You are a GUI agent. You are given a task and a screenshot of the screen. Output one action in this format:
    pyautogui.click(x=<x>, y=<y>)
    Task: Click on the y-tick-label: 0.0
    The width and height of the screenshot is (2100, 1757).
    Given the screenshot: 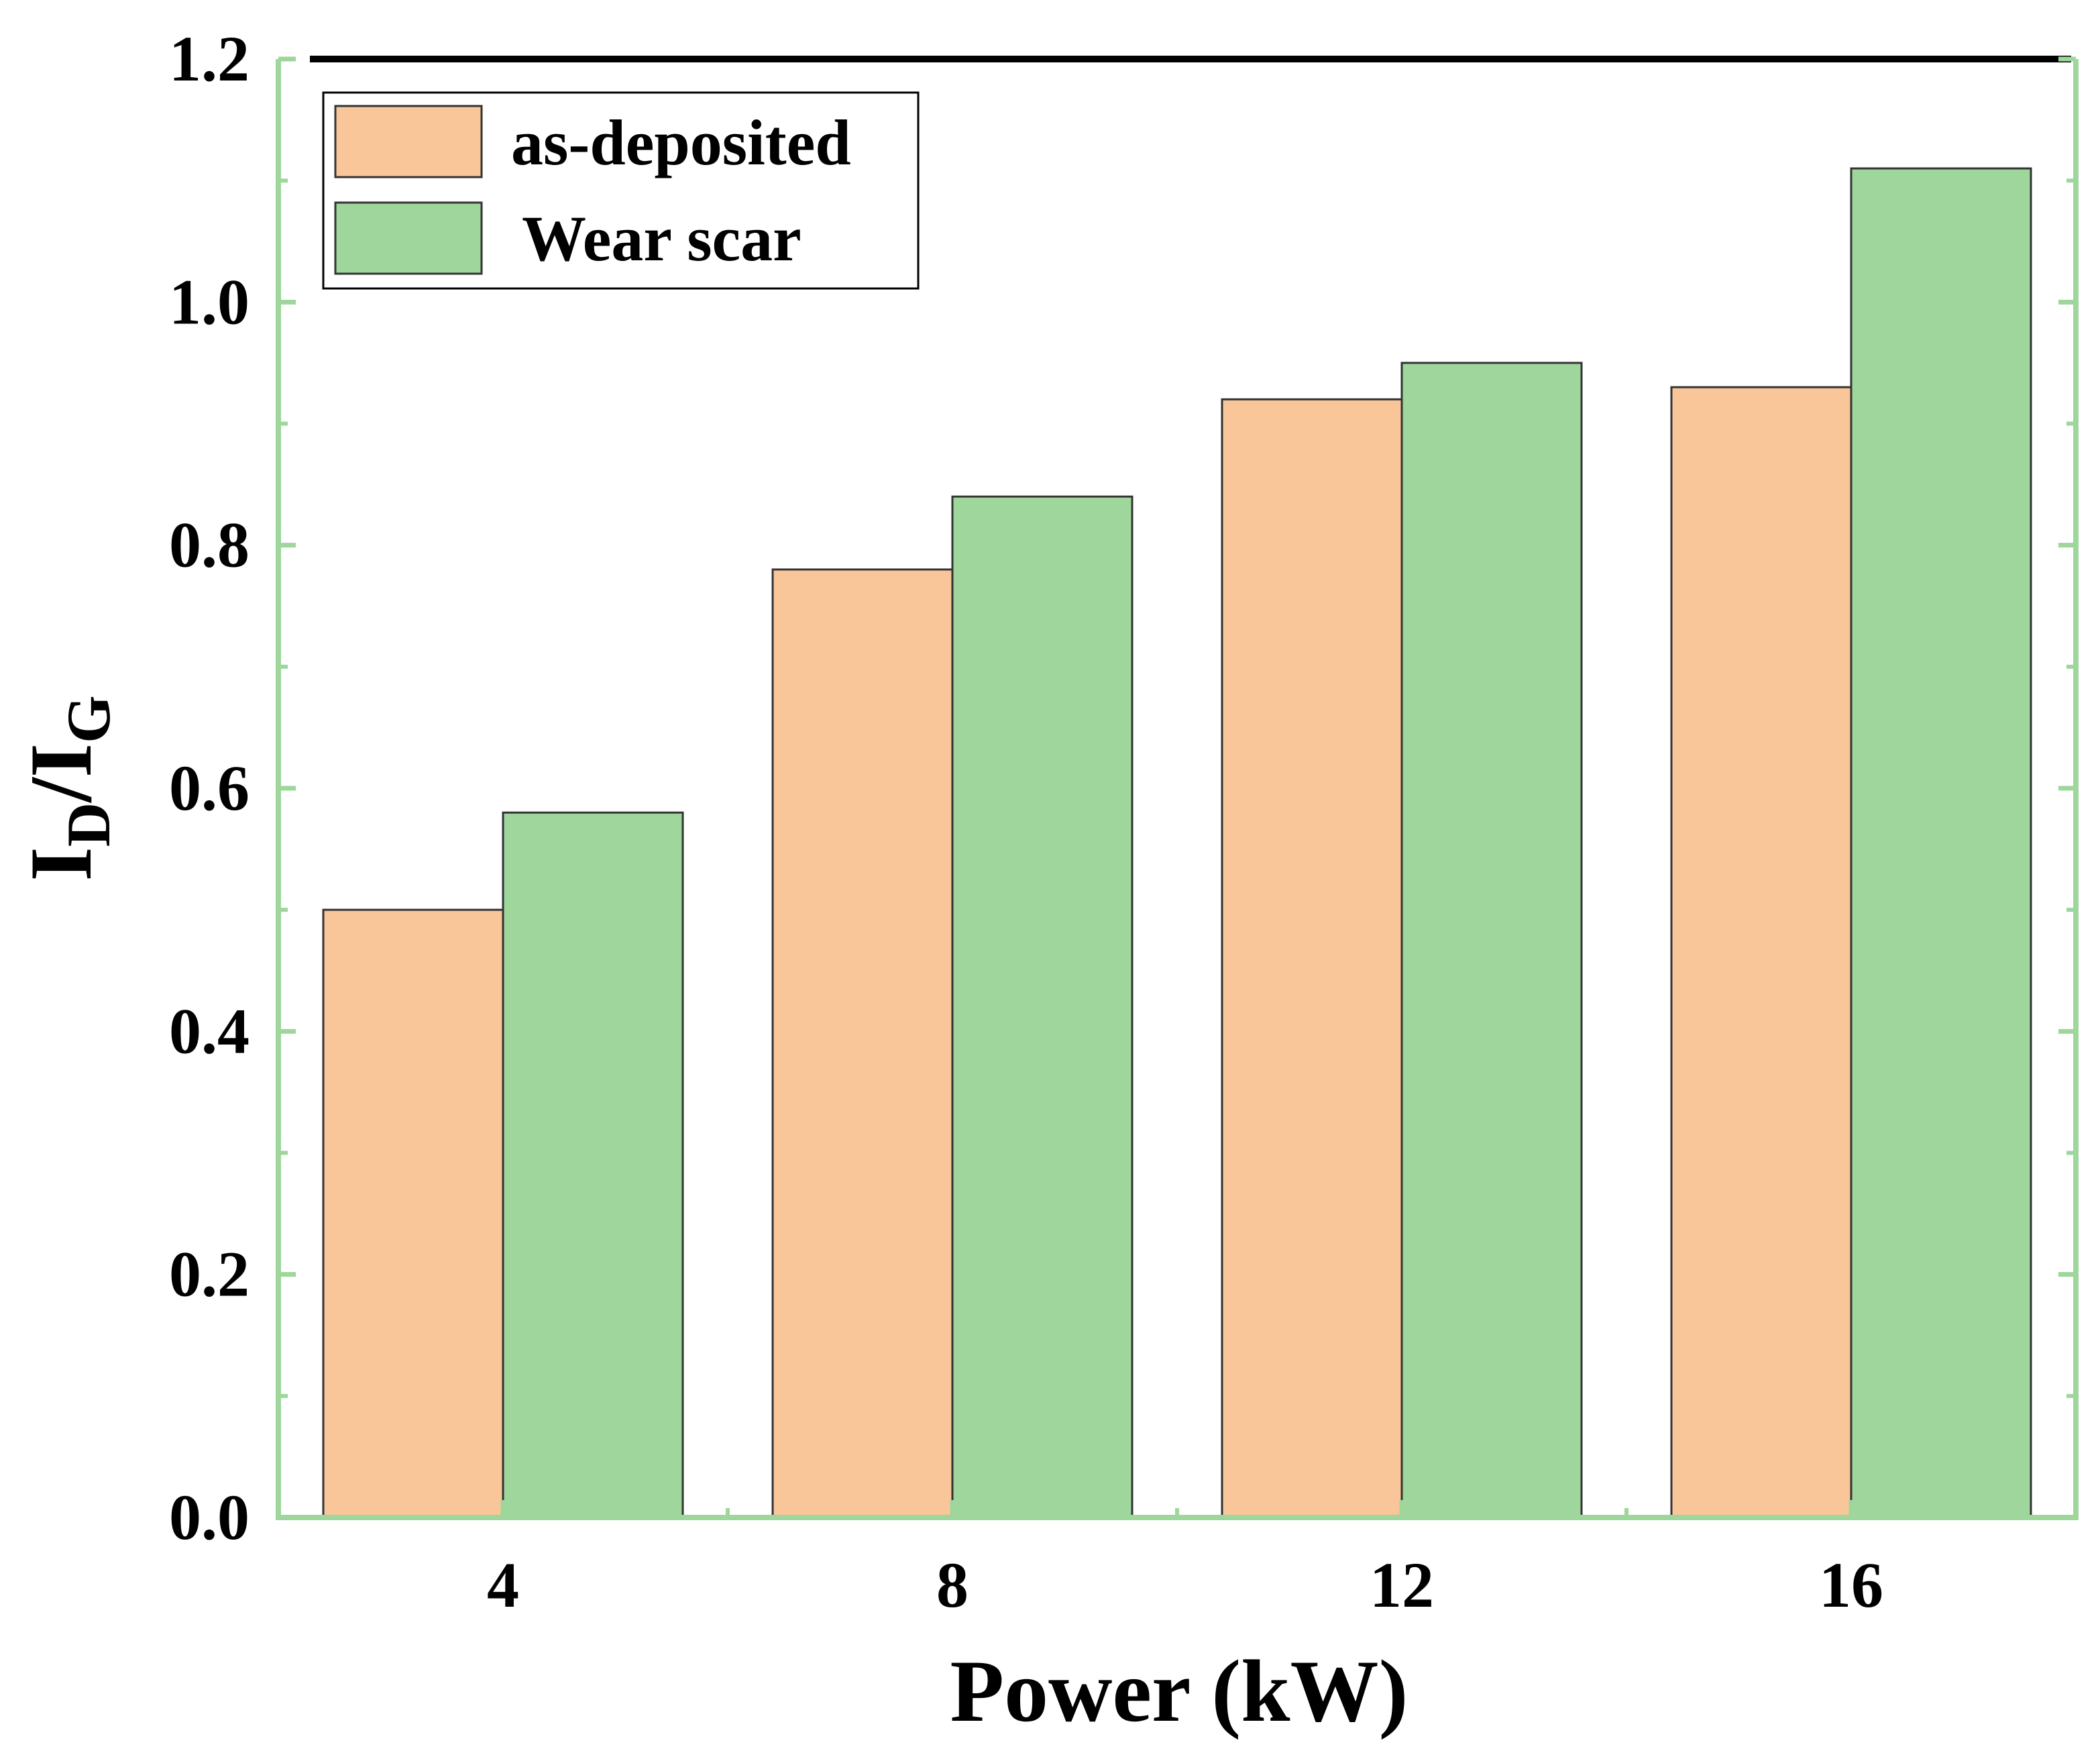 What is the action you would take?
    pyautogui.click(x=209, y=1517)
    